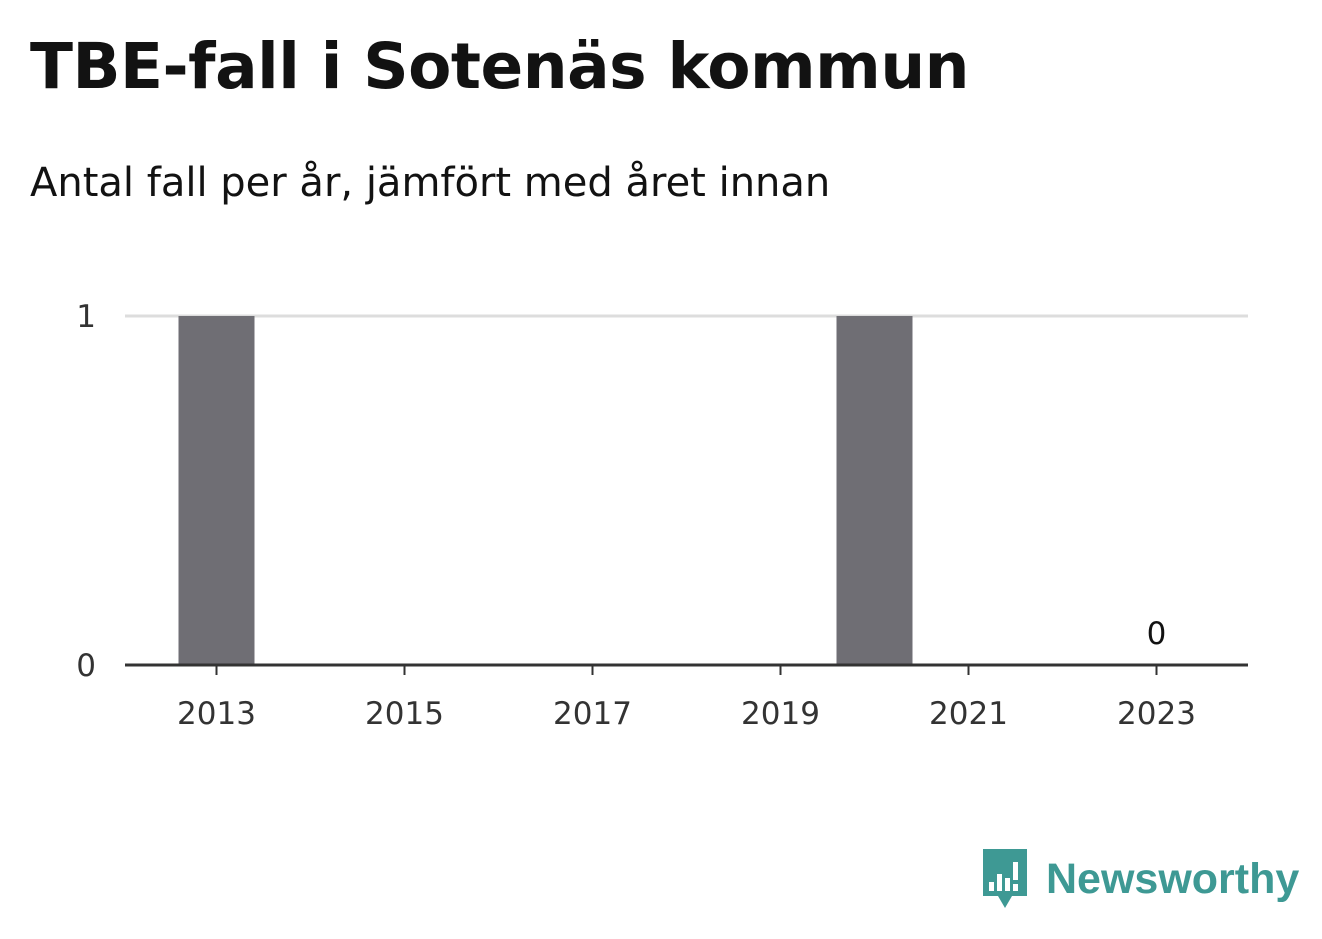 The height and width of the screenshot is (939, 1322). What do you see at coordinates (1005, 878) in the screenshot?
I see `newsworthy-logo-icon` at bounding box center [1005, 878].